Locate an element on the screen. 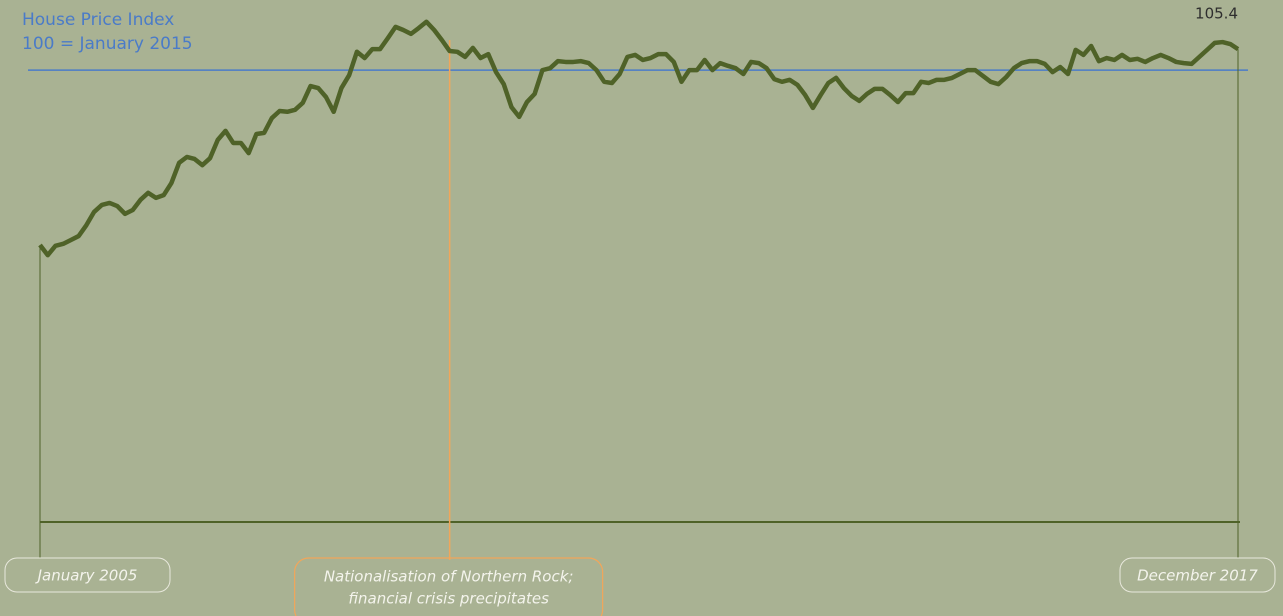  annotation-text: financial crisis precipitates is located at coordinates (448, 599).